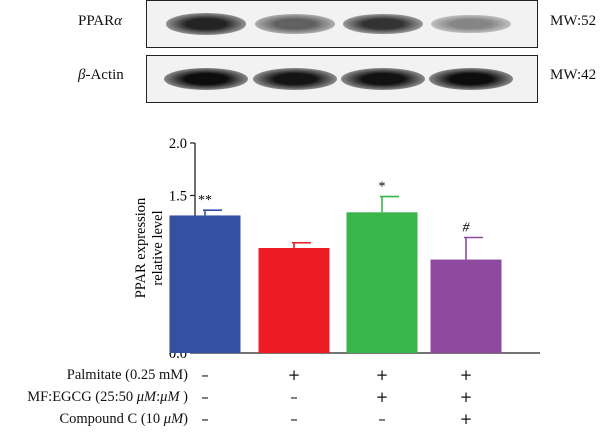 The width and height of the screenshot is (600, 435). I want to click on cond-cc-unit1: μM, so click(173, 419).